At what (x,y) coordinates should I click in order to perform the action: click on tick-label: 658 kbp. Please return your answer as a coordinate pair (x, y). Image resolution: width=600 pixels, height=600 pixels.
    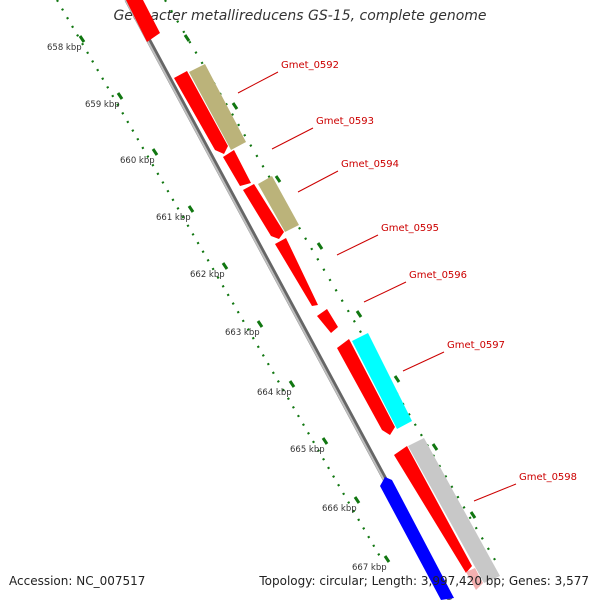
    Looking at the image, I should click on (64, 48).